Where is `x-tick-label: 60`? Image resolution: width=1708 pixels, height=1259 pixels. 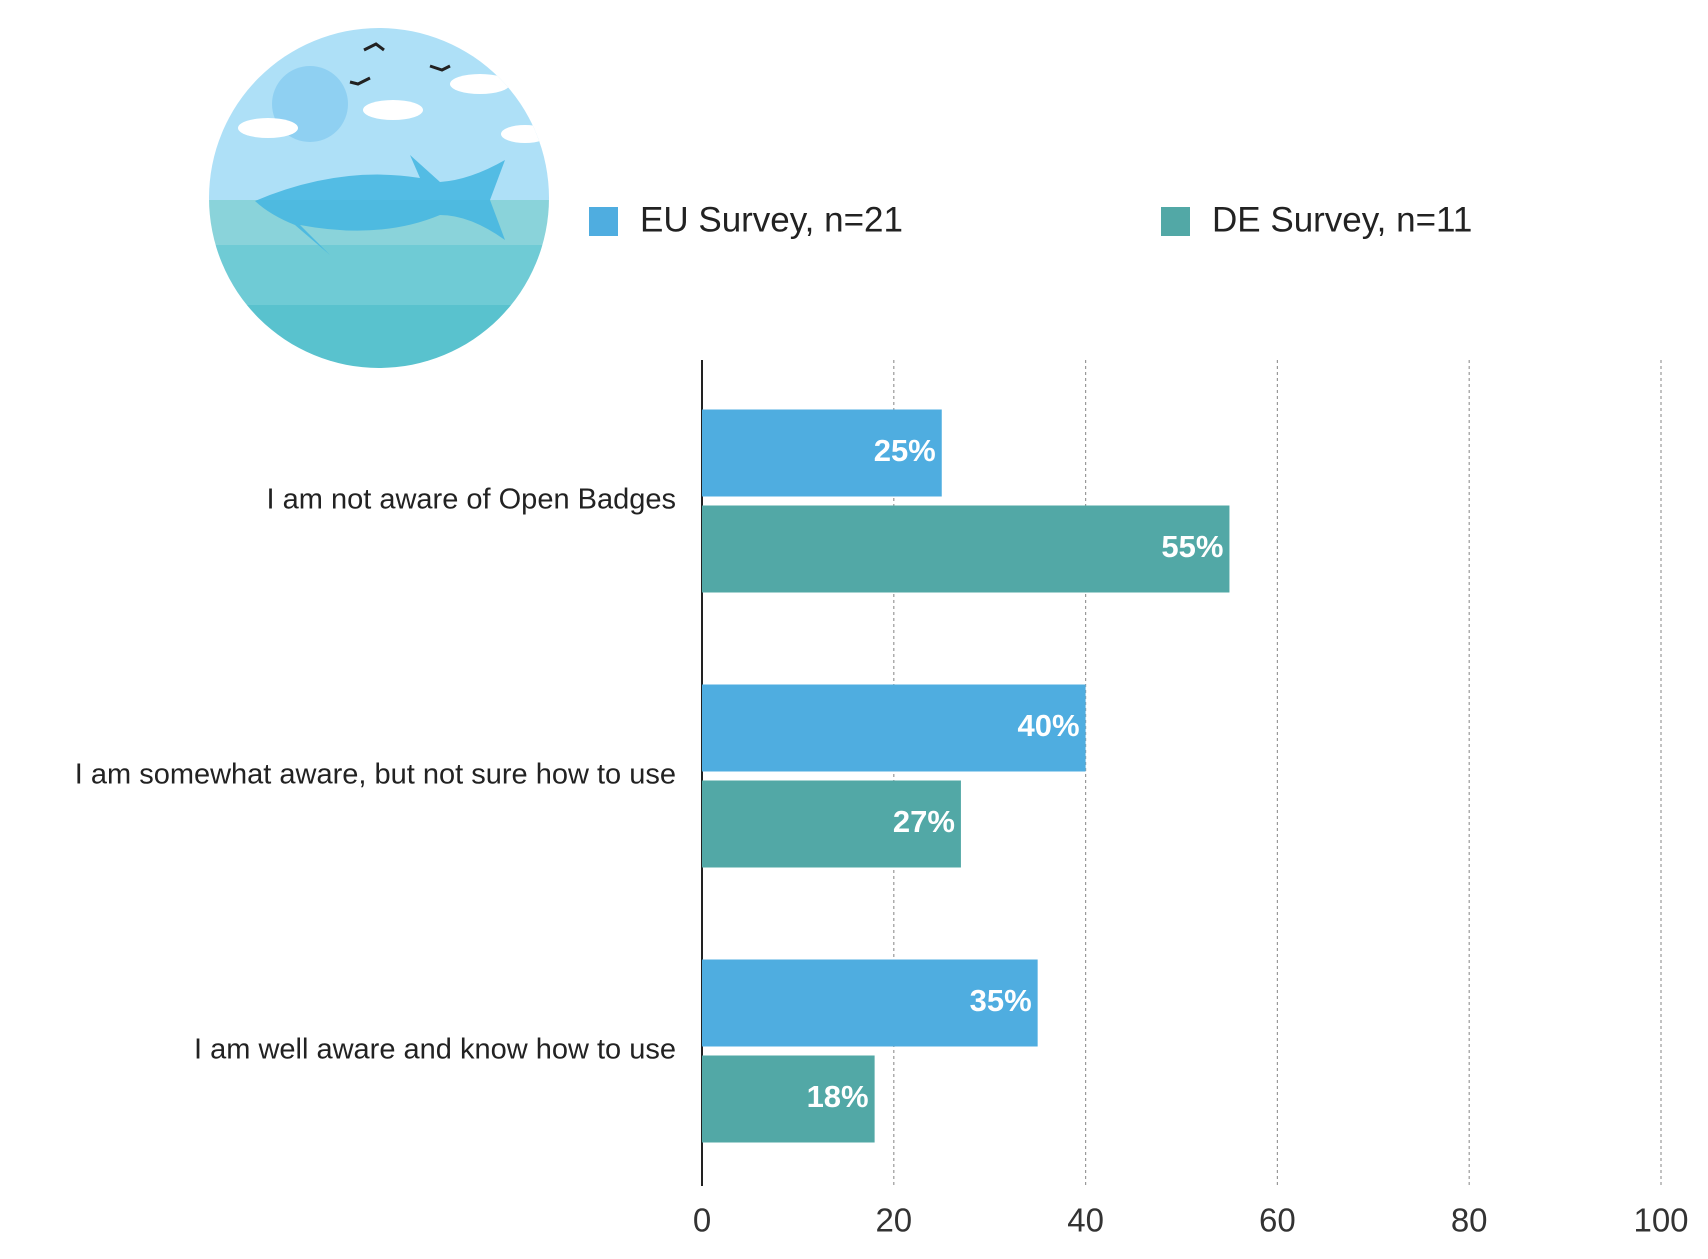 x-tick-label: 60 is located at coordinates (1277, 1220).